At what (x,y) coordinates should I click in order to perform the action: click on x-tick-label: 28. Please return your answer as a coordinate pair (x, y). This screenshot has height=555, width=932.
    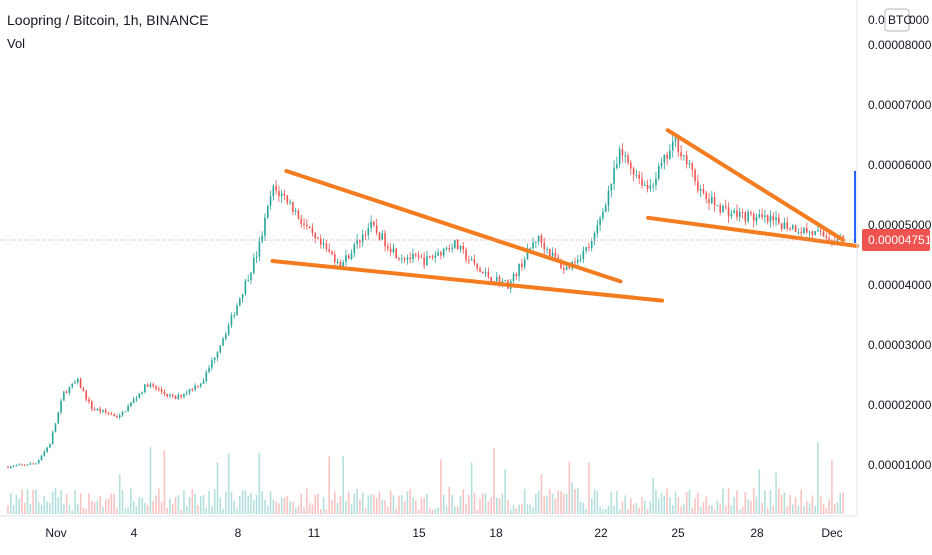
    Looking at the image, I should click on (757, 533).